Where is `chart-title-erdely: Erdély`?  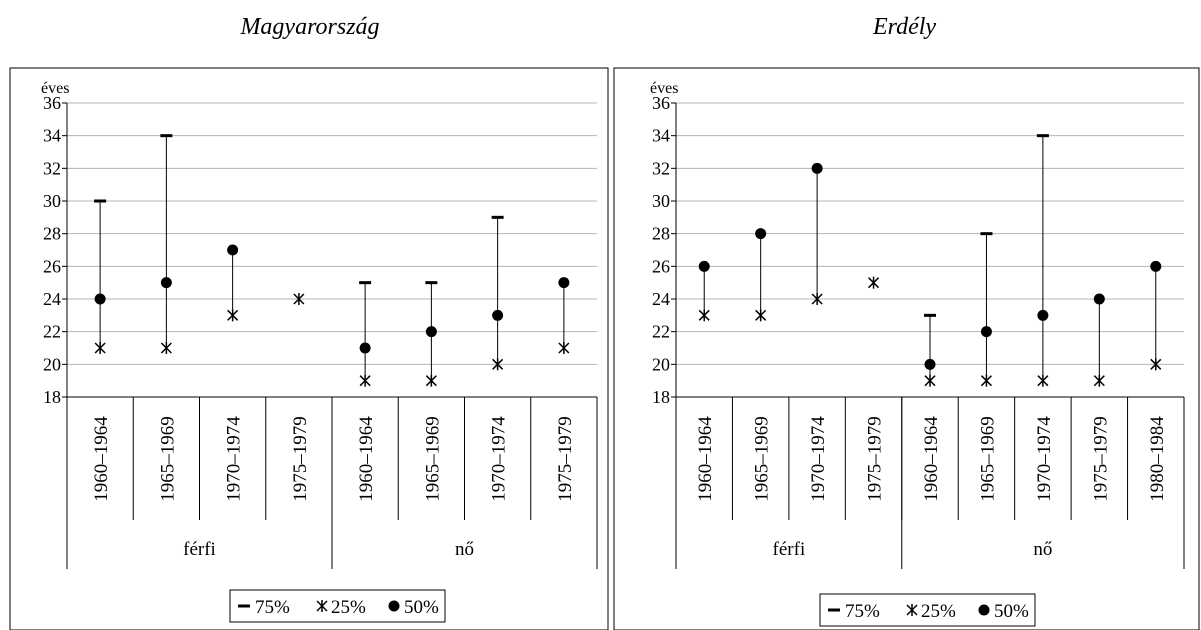
chart-title-erdely: Erdély is located at coordinates (904, 27).